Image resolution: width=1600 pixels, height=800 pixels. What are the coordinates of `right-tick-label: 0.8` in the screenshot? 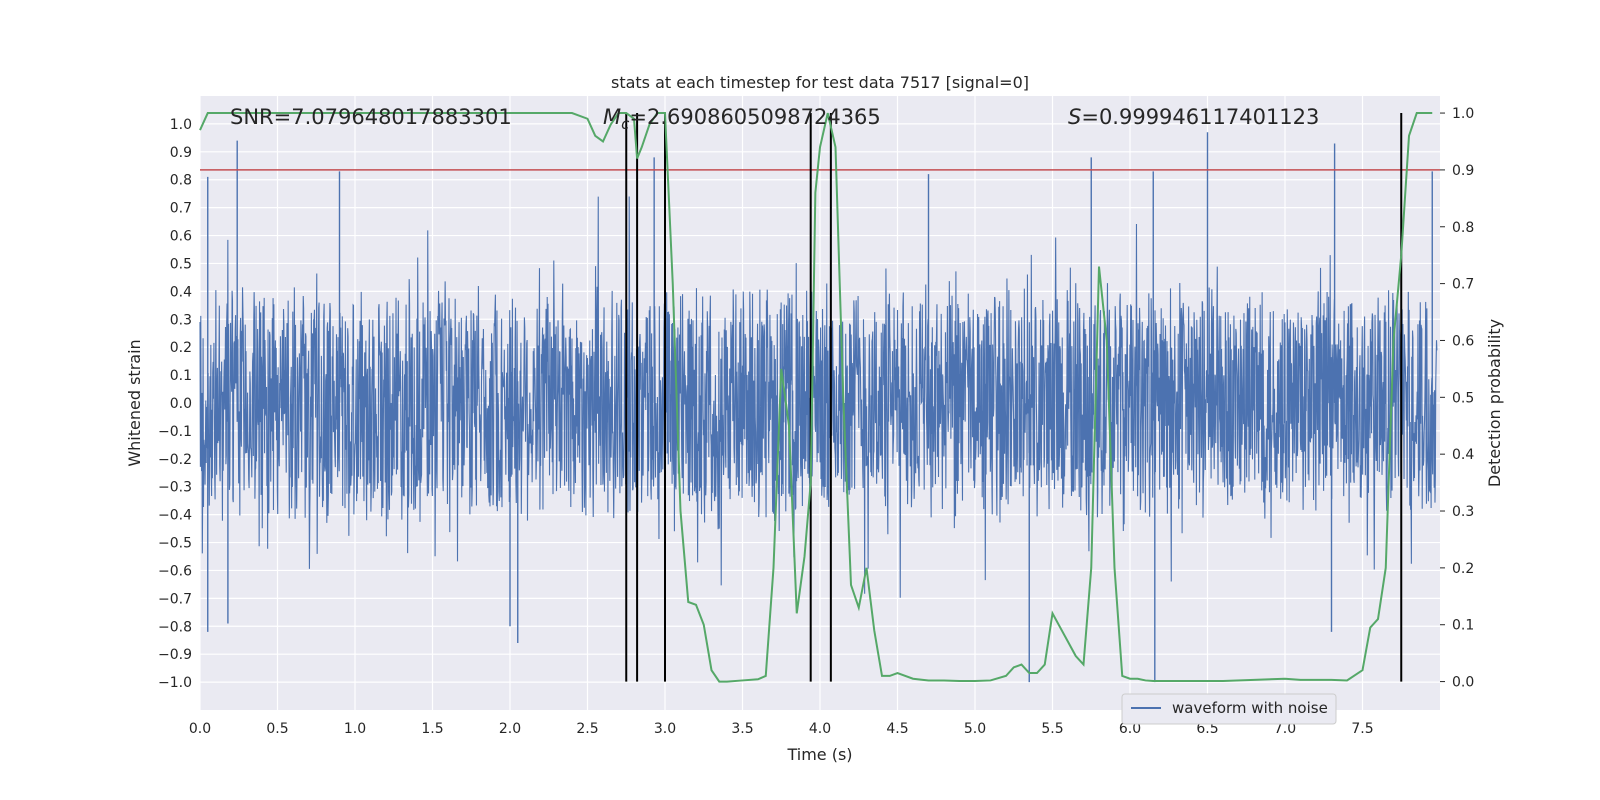 It's located at (1463, 228).